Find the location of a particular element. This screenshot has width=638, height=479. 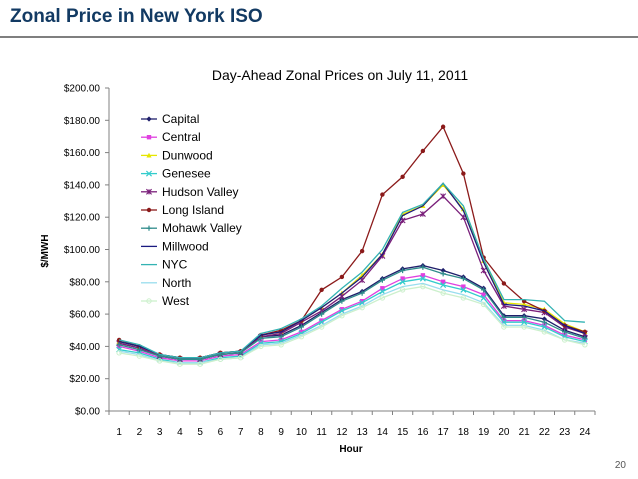

x-tick-label: 6 is located at coordinates (221, 432).